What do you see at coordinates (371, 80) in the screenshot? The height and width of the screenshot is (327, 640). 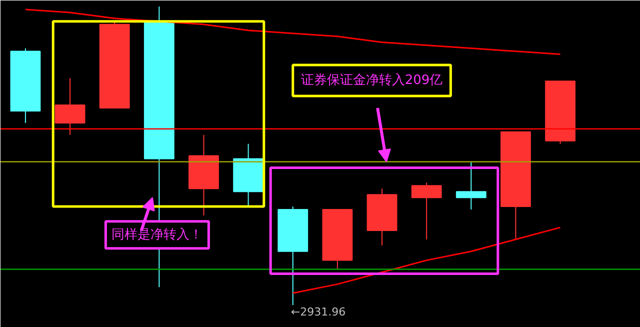 I see `annotation: 证券保证金净转入209亿` at bounding box center [371, 80].